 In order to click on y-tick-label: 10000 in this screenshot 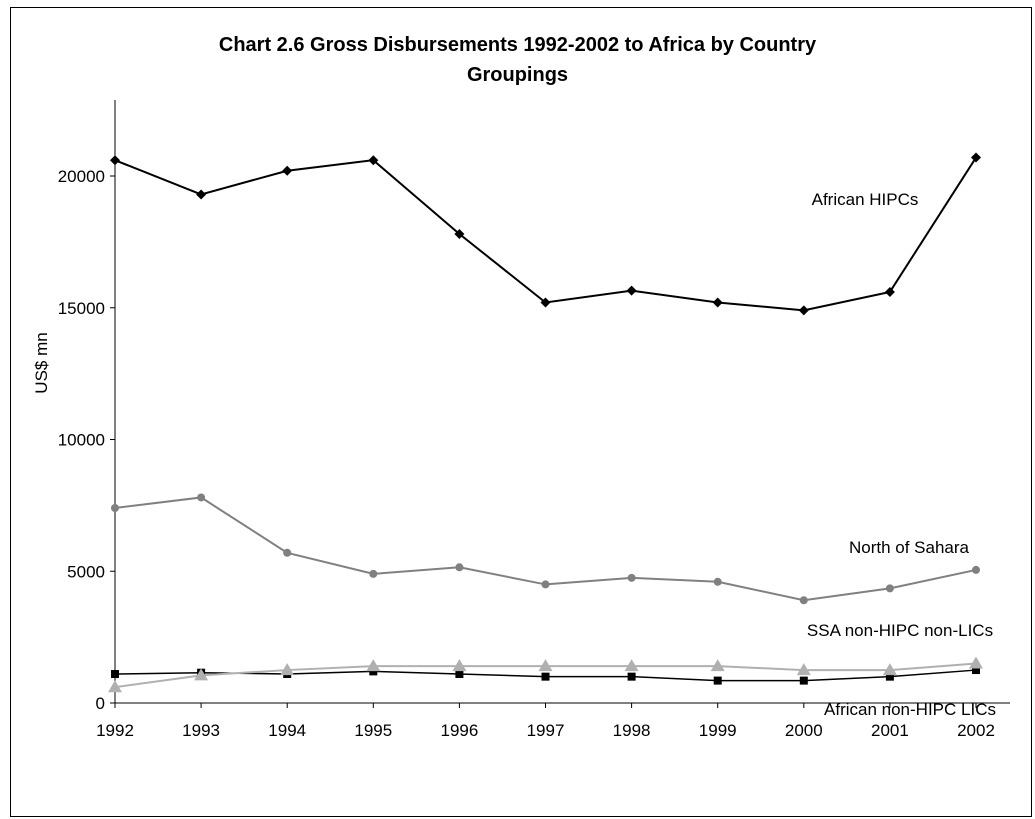, I will do `click(81, 440)`.